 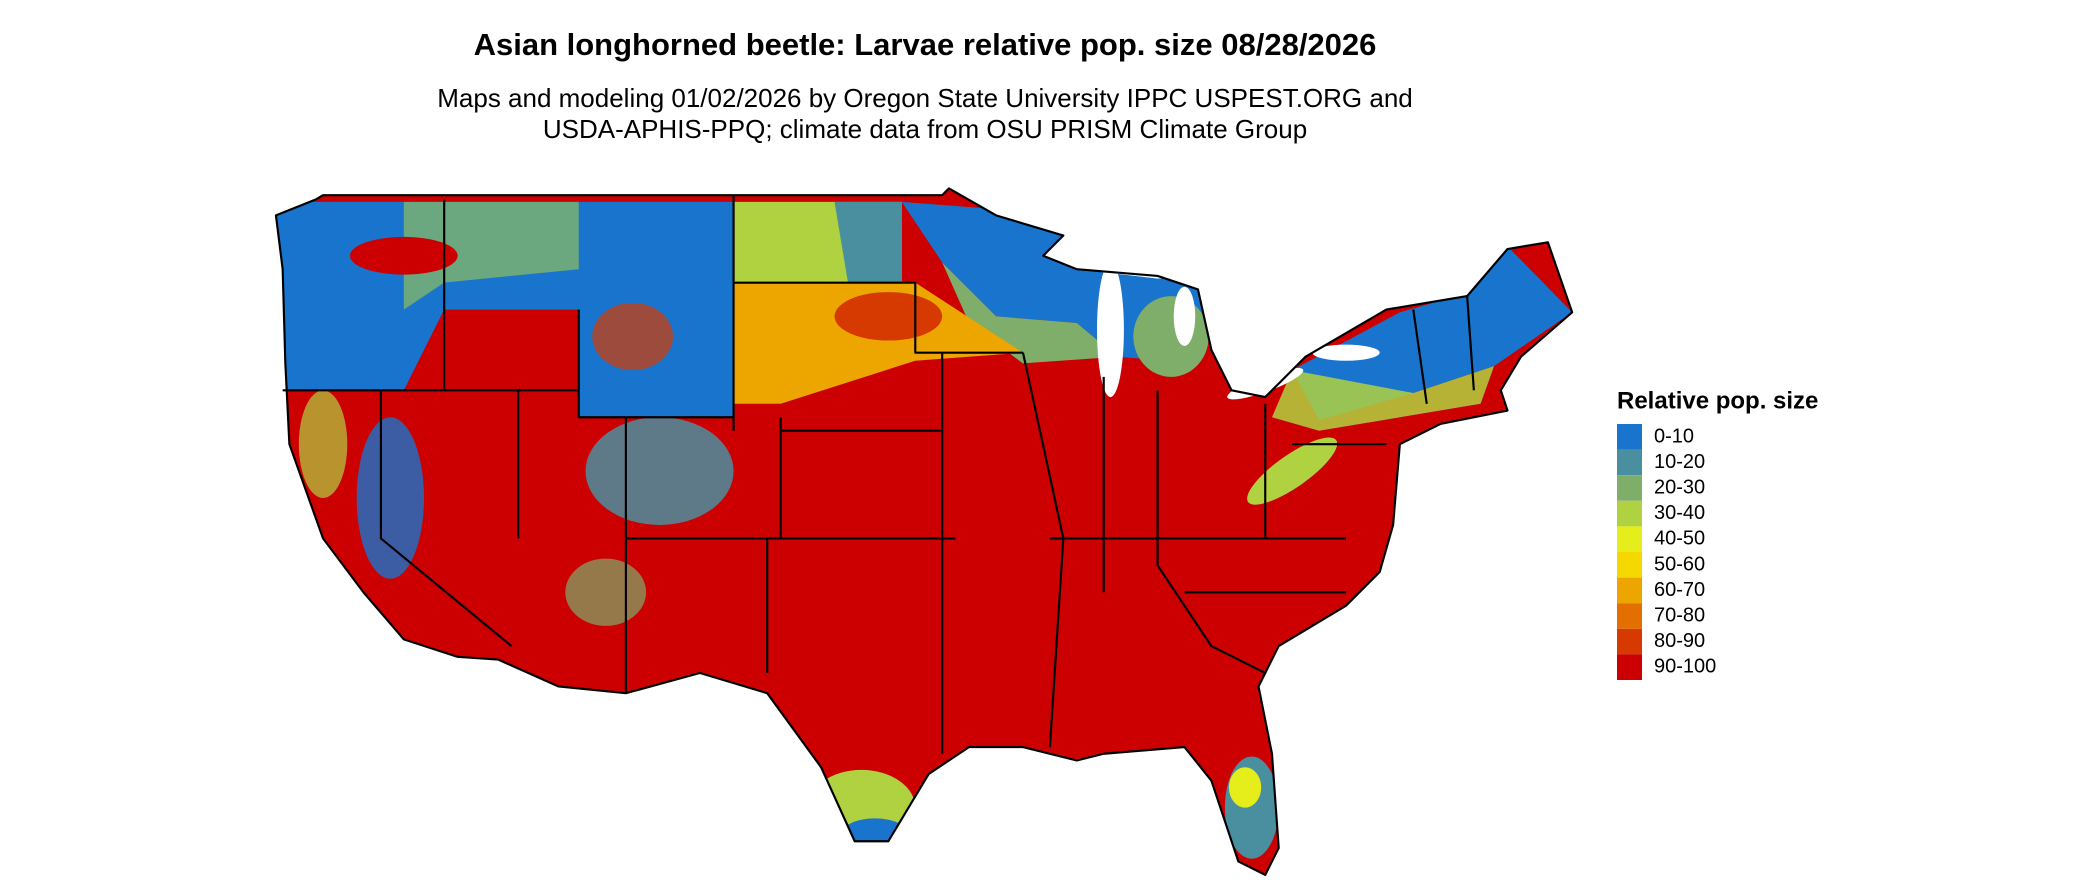 I want to click on legend-title: Relative pop. size, so click(x=1717, y=400).